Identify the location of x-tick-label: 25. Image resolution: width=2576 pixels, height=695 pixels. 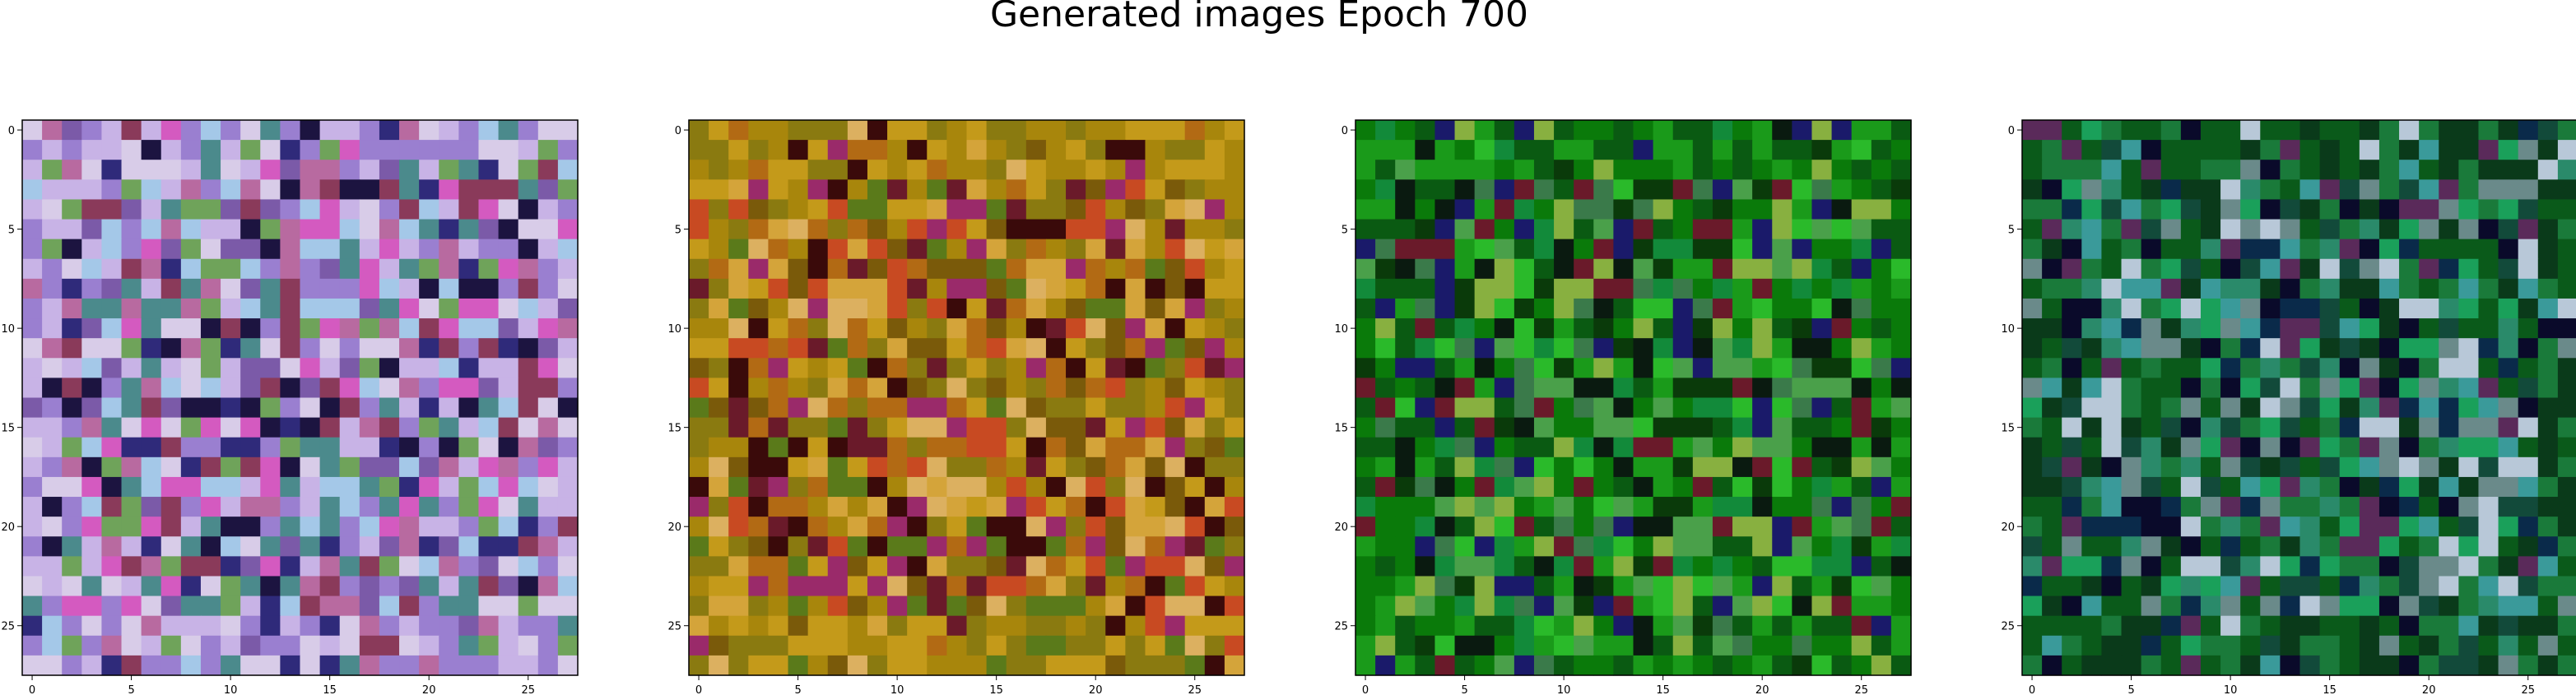
(1861, 689).